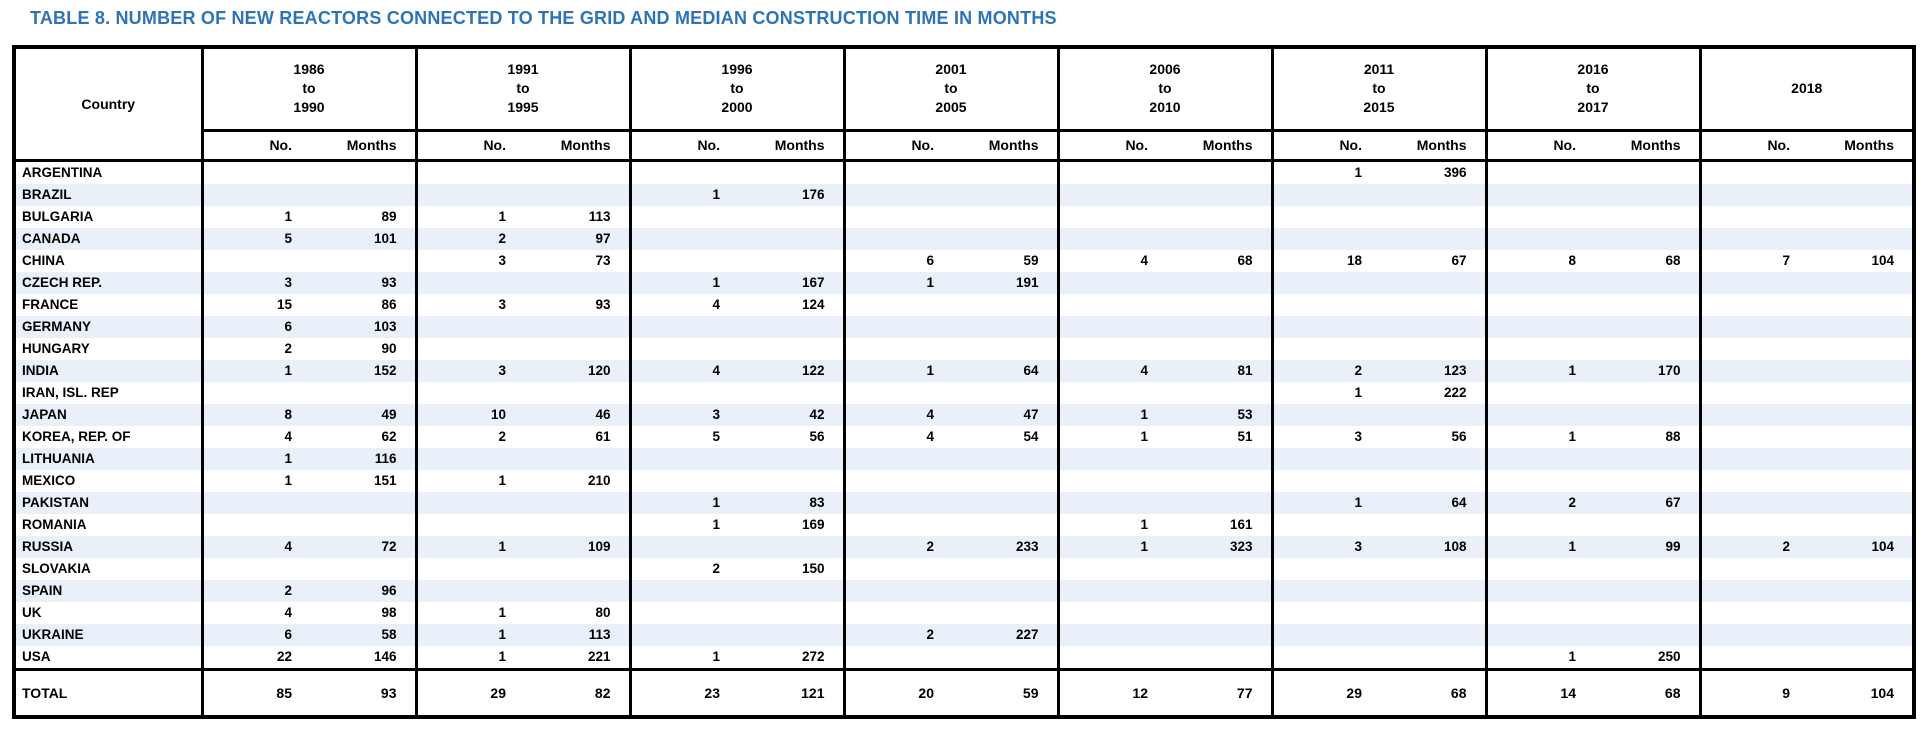 This screenshot has height=740, width=1920. Describe the element at coordinates (1027, 546) in the screenshot. I see `months-value-cell: 233` at that location.